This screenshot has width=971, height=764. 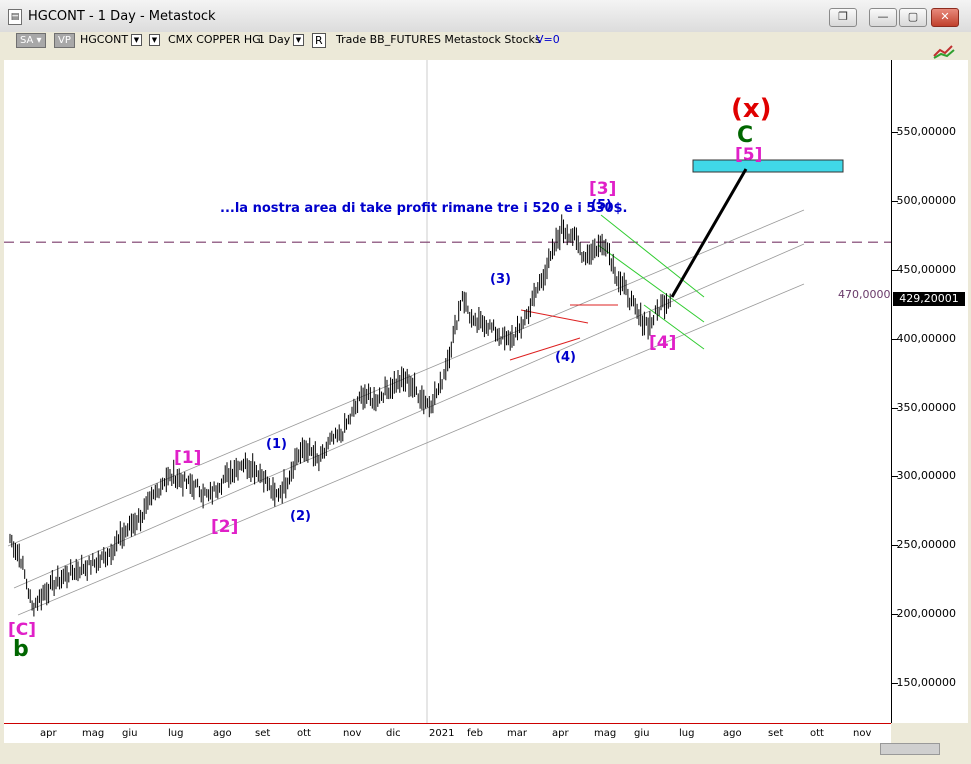 What do you see at coordinates (64, 40) in the screenshot?
I see `vp-button: VP` at bounding box center [64, 40].